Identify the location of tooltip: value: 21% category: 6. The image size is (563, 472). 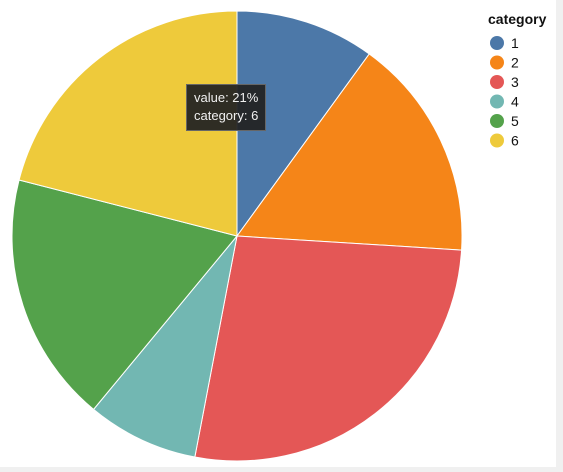
(226, 107).